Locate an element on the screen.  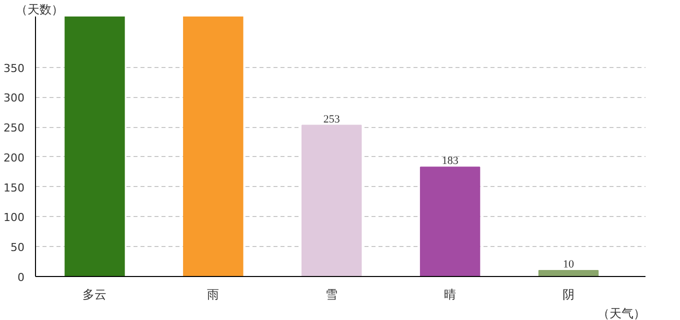
data-label: 183 is located at coordinates (450, 161).